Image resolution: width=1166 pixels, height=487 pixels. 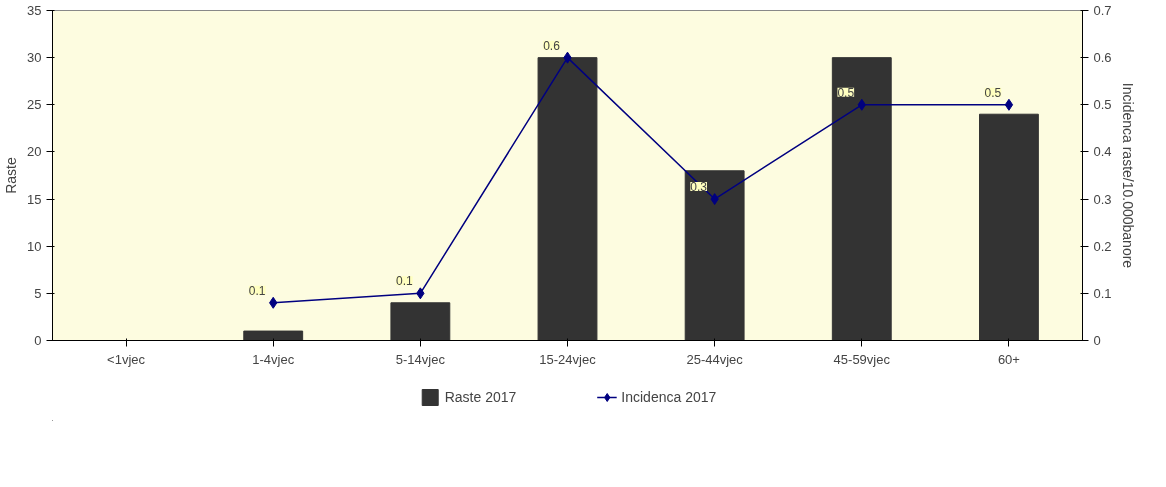 What do you see at coordinates (480, 397) in the screenshot?
I see `legend-label: Raste 2017` at bounding box center [480, 397].